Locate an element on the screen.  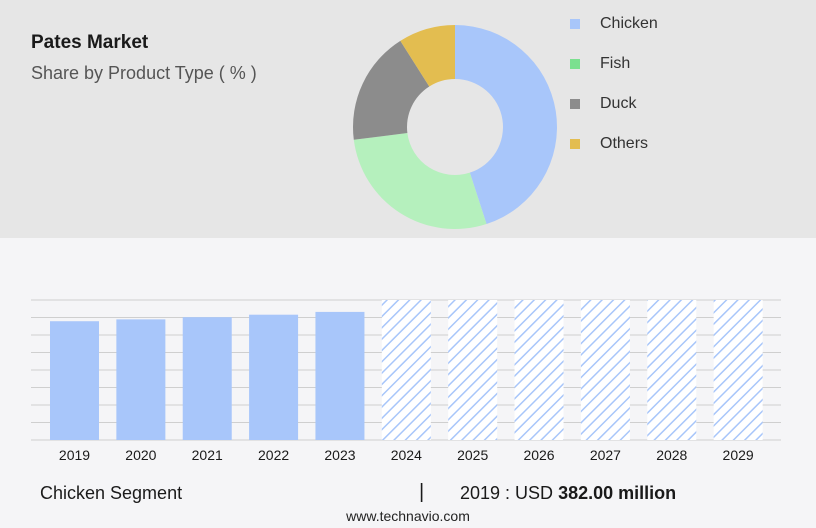
chart-title: Pates Market is located at coordinates (90, 42).